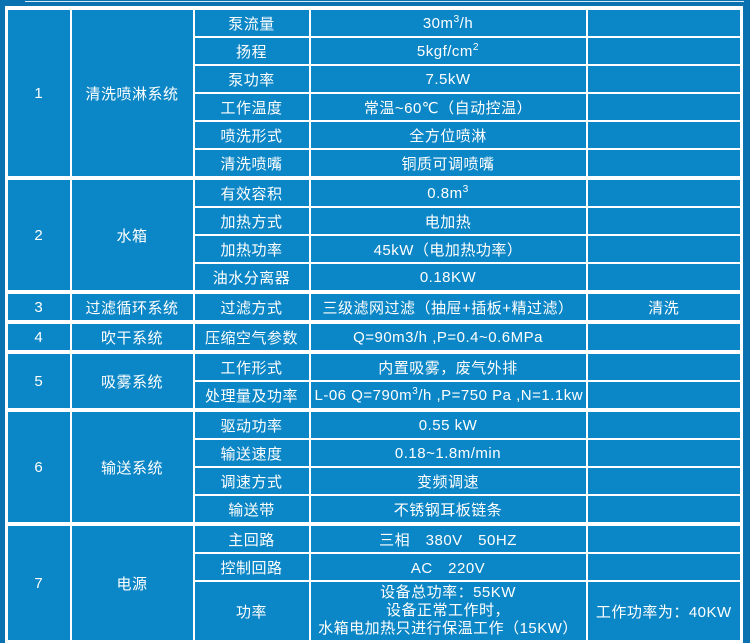 The height and width of the screenshot is (643, 750). Describe the element at coordinates (448, 192) in the screenshot. I see `value-cell: 0.8m3` at that location.